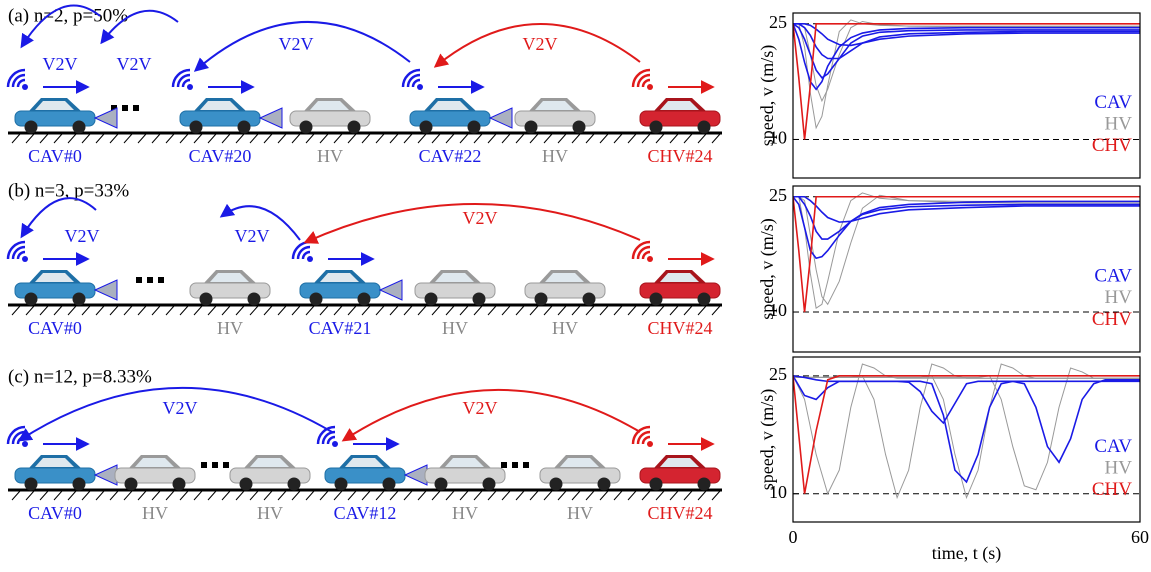 Image resolution: width=1151 pixels, height=572 pixels. What do you see at coordinates (540, 44) in the screenshot?
I see `v2v-label: V2V` at bounding box center [540, 44].